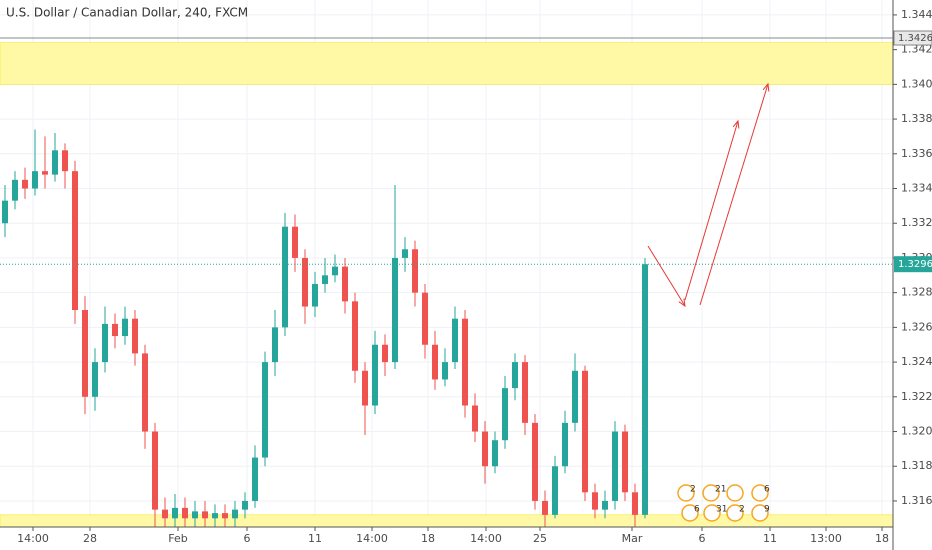  What do you see at coordinates (916, 83) in the screenshot?
I see `y-tick-label: 1.34000` at bounding box center [916, 83].